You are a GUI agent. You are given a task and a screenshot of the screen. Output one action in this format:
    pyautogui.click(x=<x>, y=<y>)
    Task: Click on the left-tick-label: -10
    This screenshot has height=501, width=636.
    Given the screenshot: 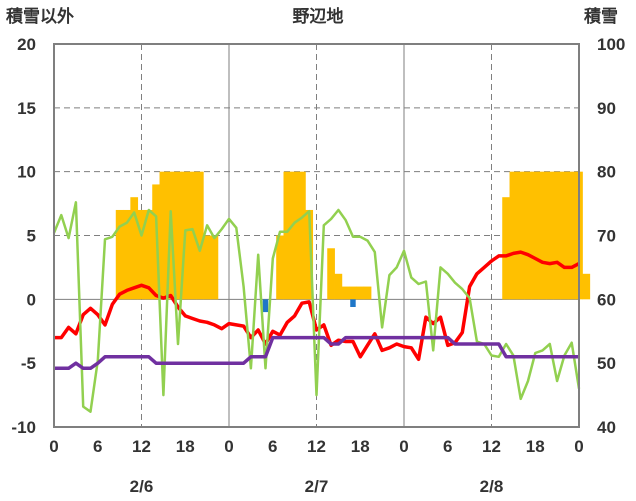 What is the action you would take?
    pyautogui.click(x=23, y=427)
    